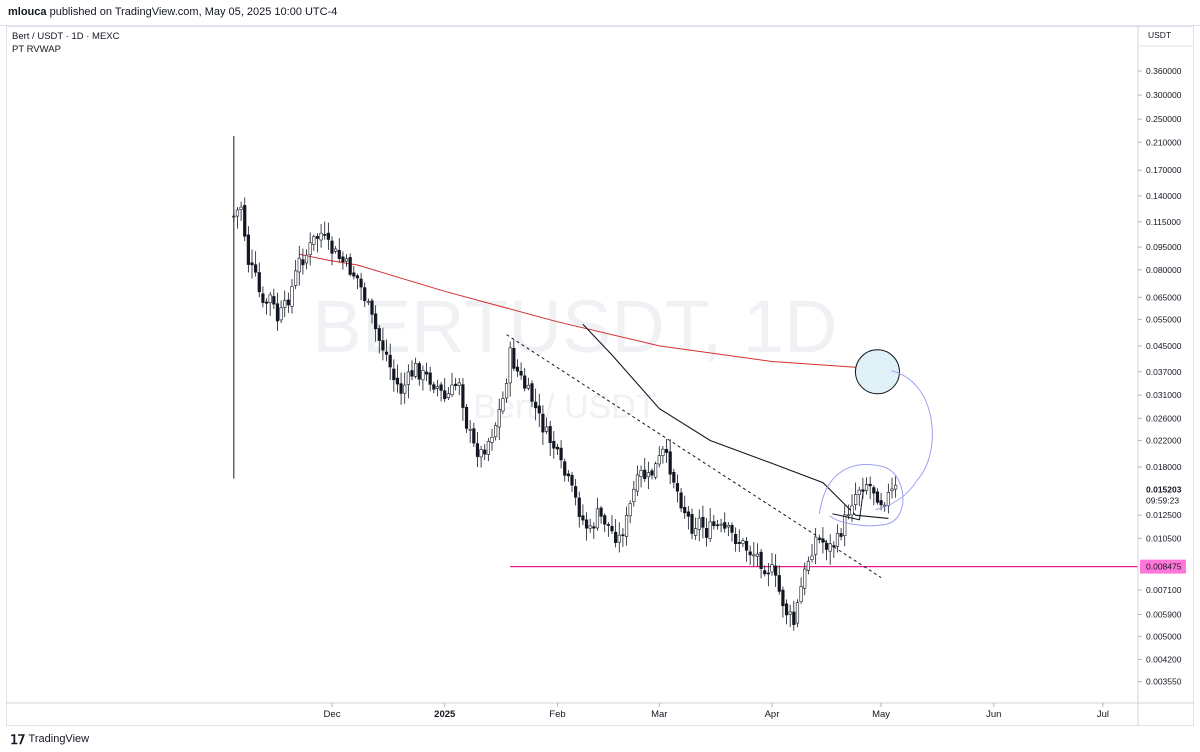  I want to click on author-name: mlouca, so click(27, 12).